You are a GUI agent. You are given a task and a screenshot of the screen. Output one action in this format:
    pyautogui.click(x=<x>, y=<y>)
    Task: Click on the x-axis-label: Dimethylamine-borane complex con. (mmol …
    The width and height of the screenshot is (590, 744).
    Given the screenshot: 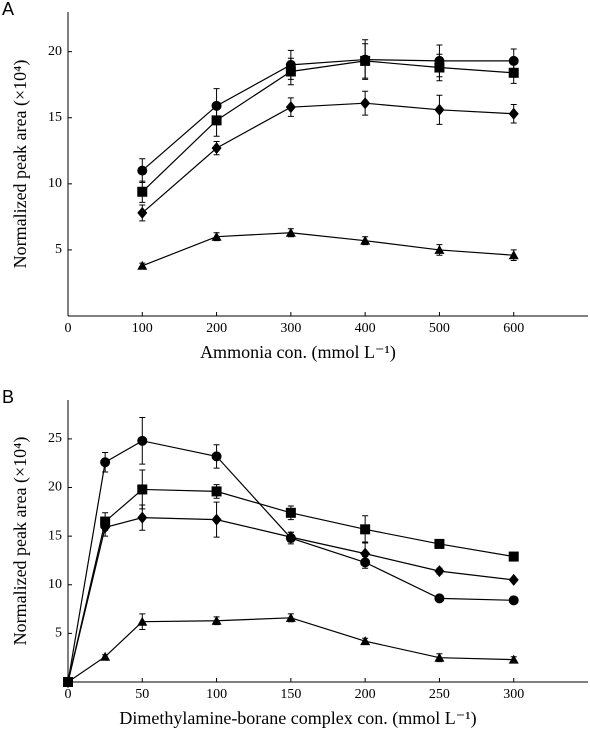 What is the action you would take?
    pyautogui.click(x=297, y=718)
    